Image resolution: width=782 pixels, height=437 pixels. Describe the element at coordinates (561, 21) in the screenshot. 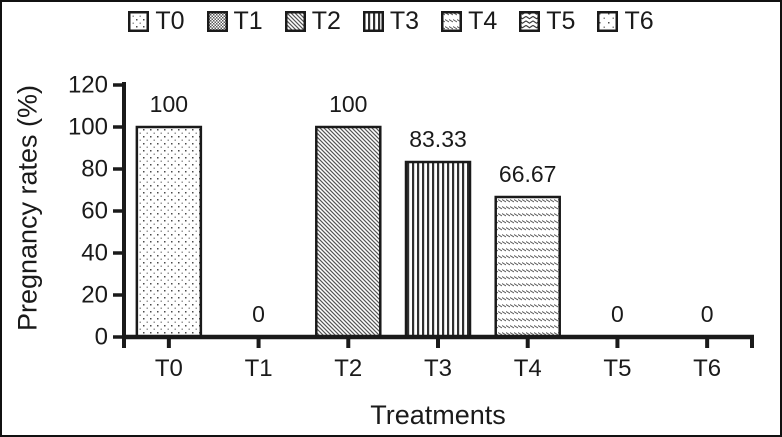

I see `legend-label: T5` at that location.